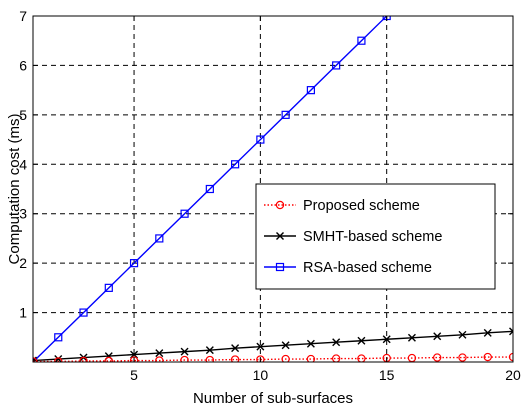 Image resolution: width=524 pixels, height=412 pixels. I want to click on legend-label: Proposed scheme, so click(361, 206).